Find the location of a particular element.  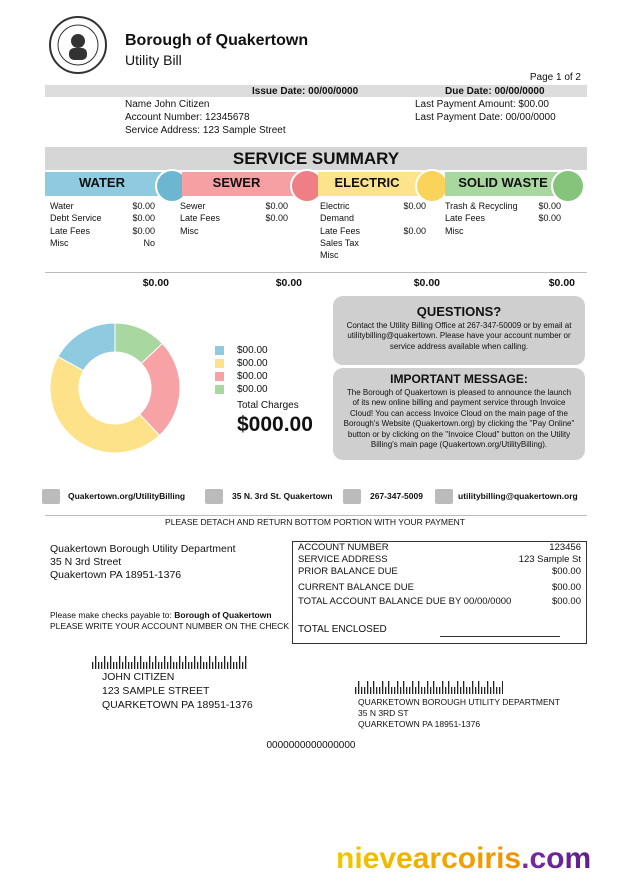

account-number: Account Number: 12345678 is located at coordinates (187, 117).